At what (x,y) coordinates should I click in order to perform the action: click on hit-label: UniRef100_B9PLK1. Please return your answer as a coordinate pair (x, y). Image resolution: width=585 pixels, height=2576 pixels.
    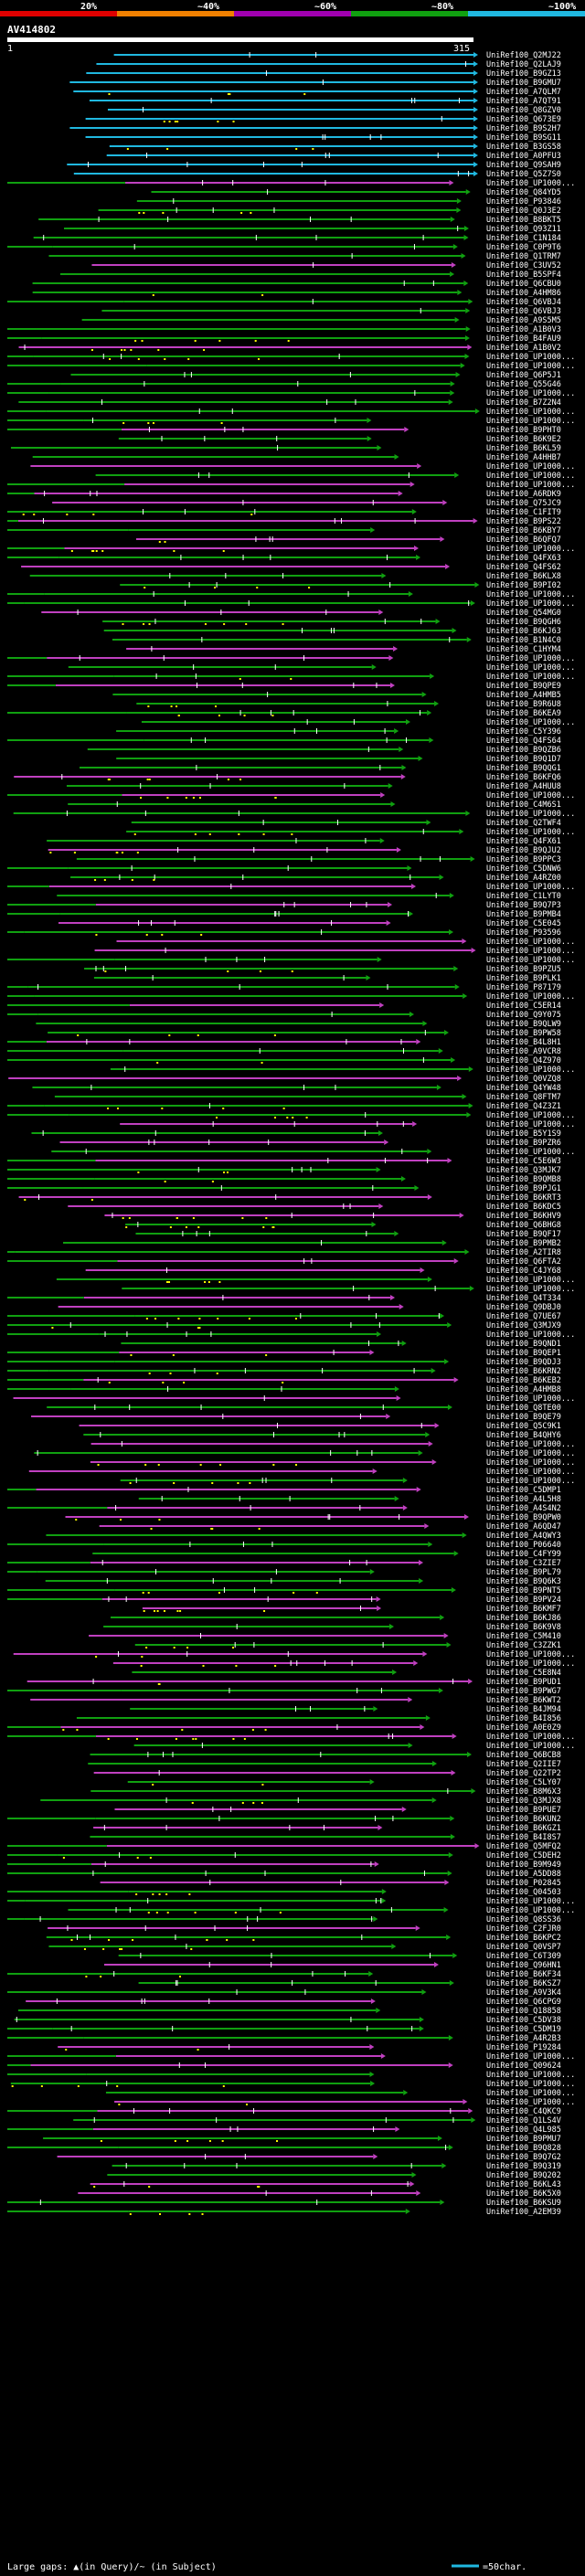
    Looking at the image, I should click on (523, 978).